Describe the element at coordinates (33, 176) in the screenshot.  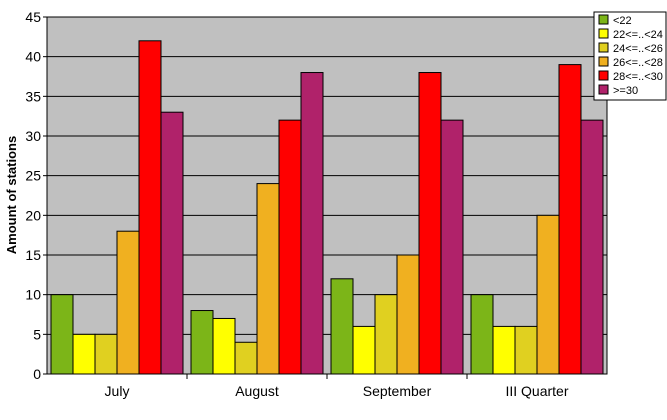
I see `y-tick-label: 25` at that location.